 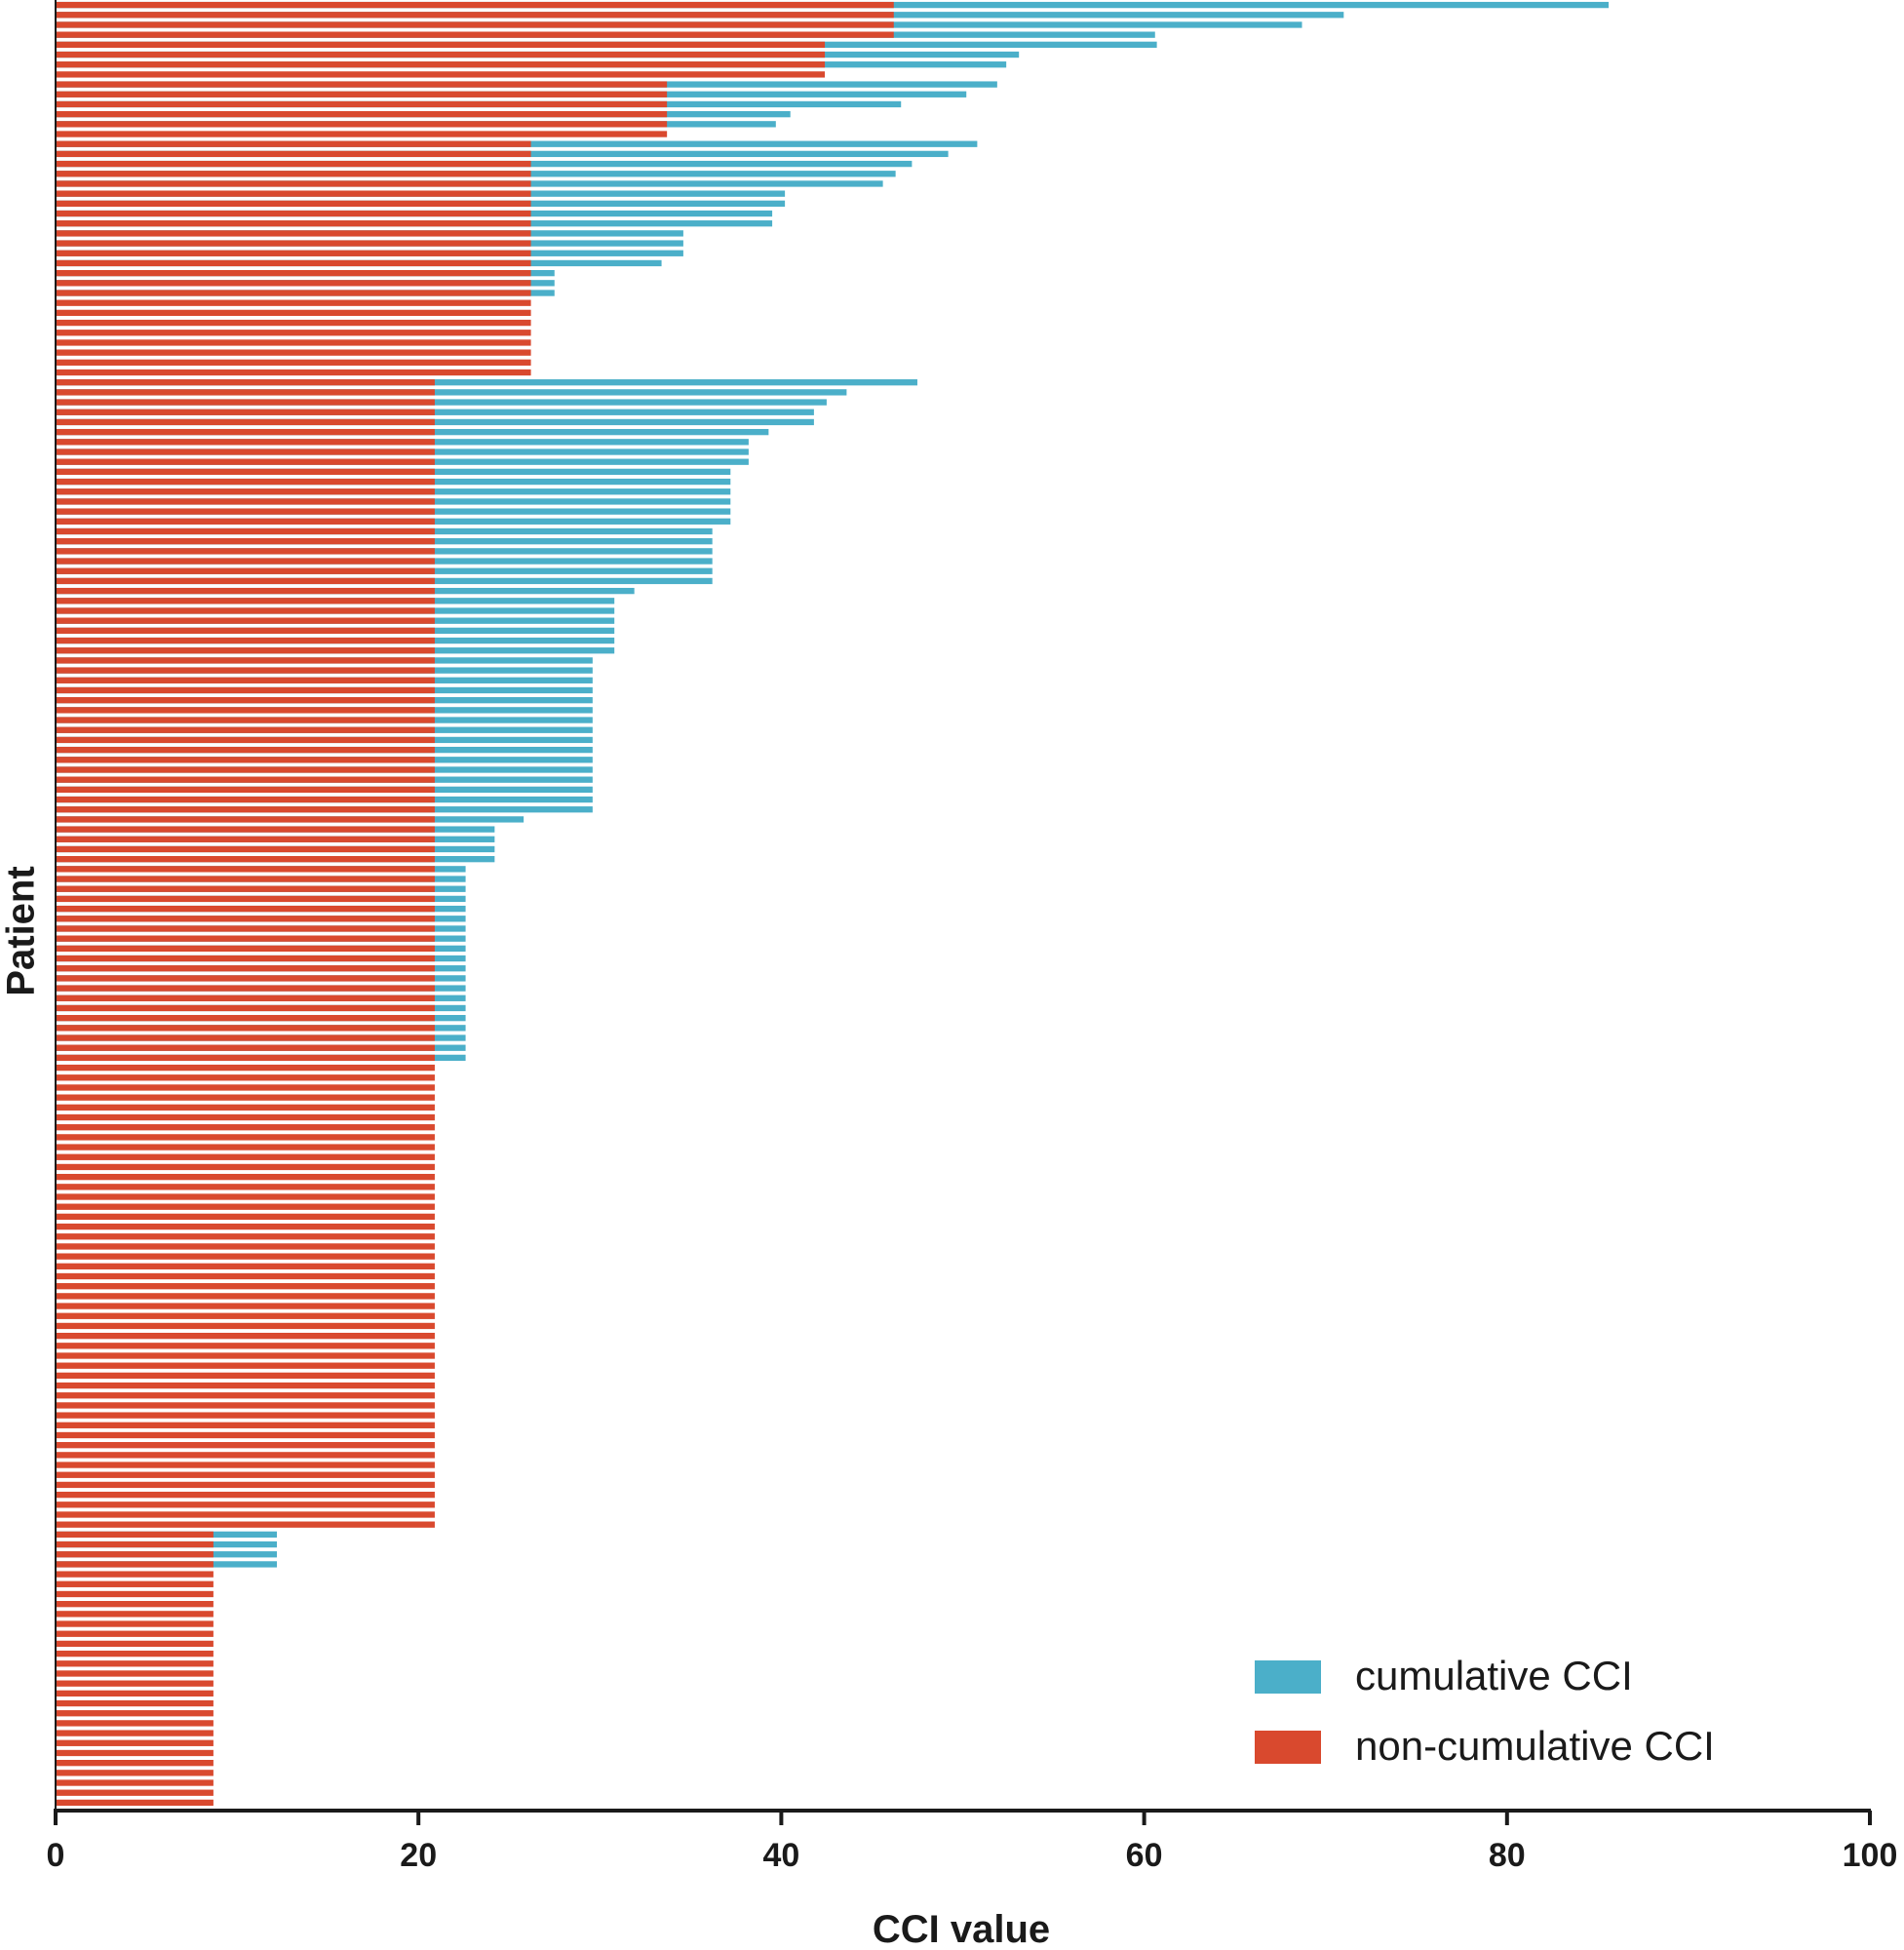 I want to click on x-tick-label: 80, so click(x=1507, y=1855).